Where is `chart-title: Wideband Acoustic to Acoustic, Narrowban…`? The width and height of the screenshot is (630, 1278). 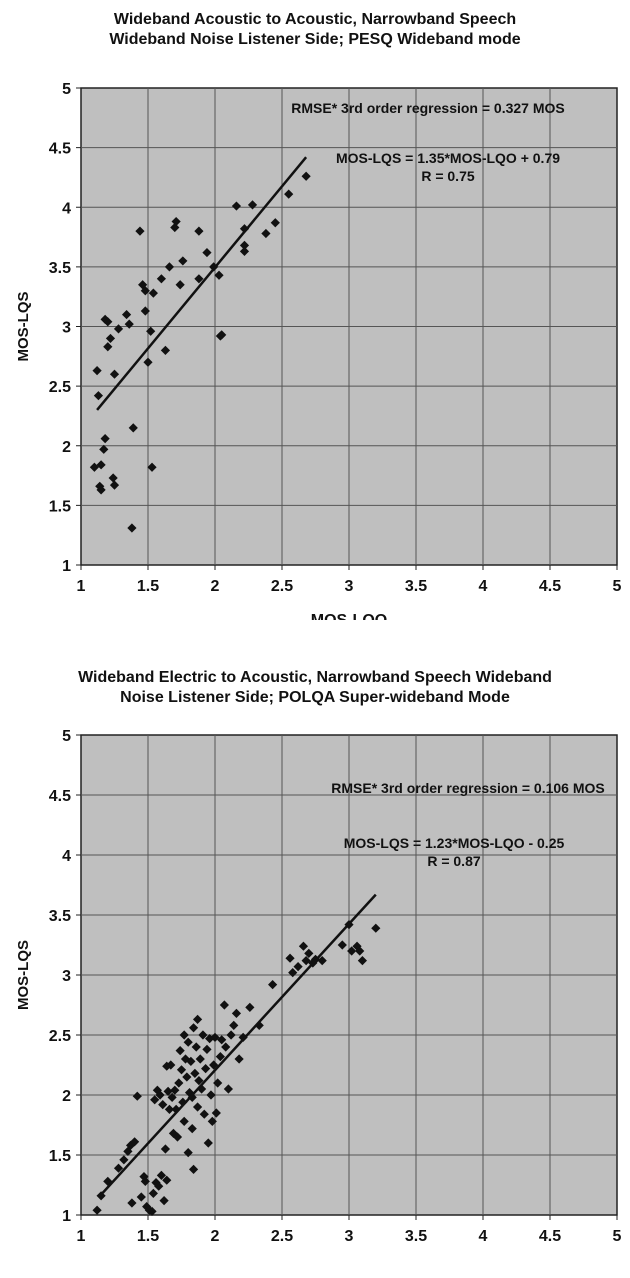
chart-title: Wideband Acoustic to Acoustic, Narrowban… is located at coordinates (315, 30).